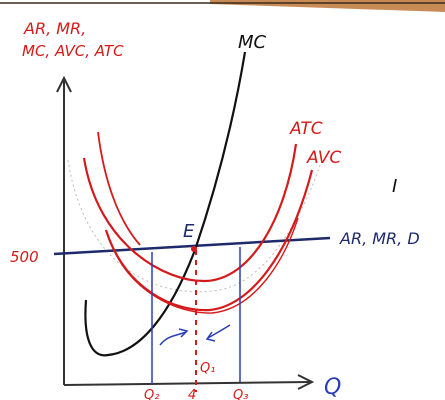 This screenshot has width=445, height=400. I want to click on arrow-right-to-q1, so click(219, 331).